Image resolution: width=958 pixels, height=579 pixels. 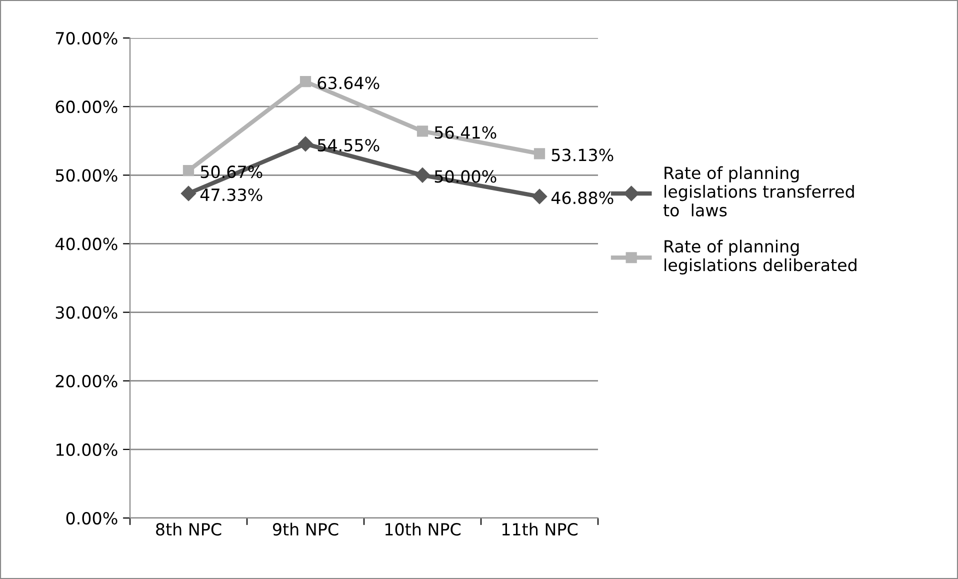 I want to click on text: 50.00%, so click(x=465, y=176).